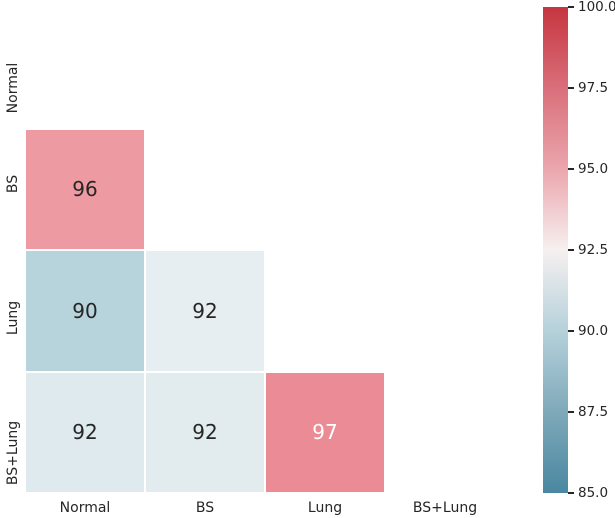  I want to click on colorbar-tick-label: 100.0, so click(596, 7).